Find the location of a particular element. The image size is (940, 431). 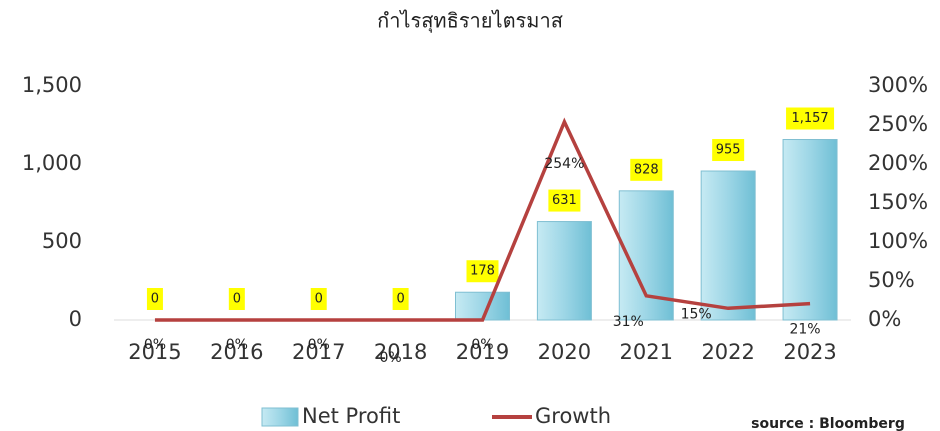

data-label: 178 is located at coordinates (482, 271).